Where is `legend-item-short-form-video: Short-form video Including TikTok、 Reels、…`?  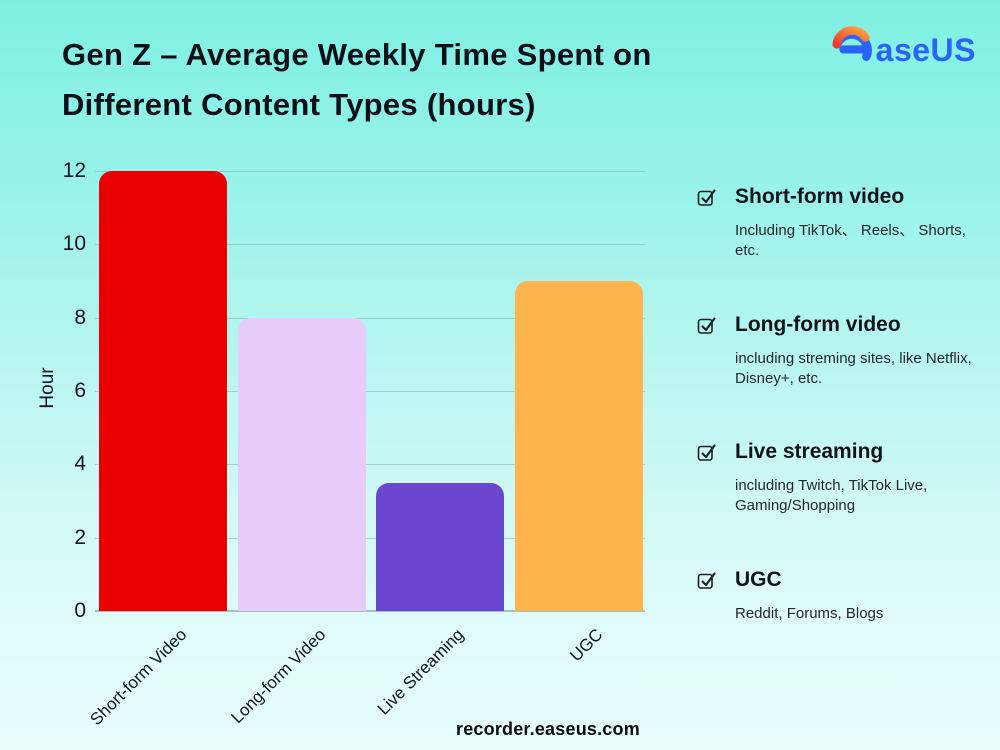 legend-item-short-form-video: Short-form video Including TikTok、 Reels、… is located at coordinates (835, 223).